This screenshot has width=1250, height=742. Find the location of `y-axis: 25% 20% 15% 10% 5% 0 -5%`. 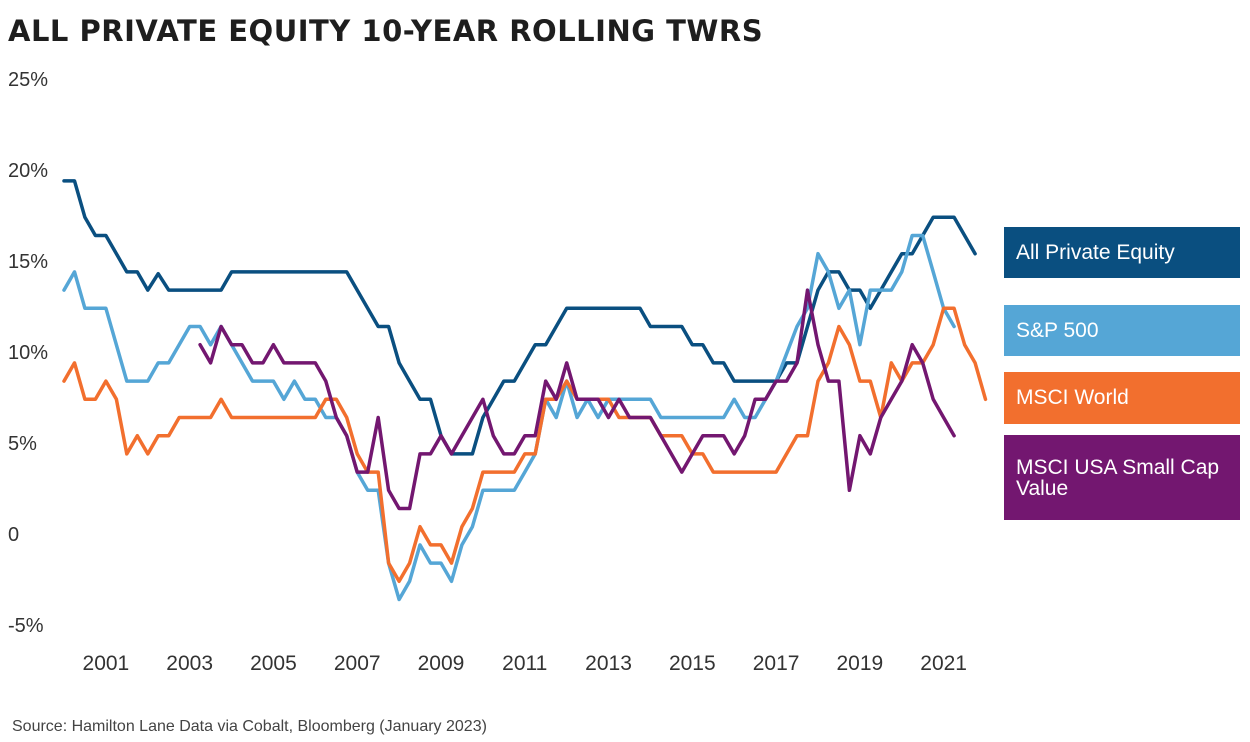

y-axis: 25% 20% 15% 10% 5% 0 -5% is located at coordinates (28, 353).